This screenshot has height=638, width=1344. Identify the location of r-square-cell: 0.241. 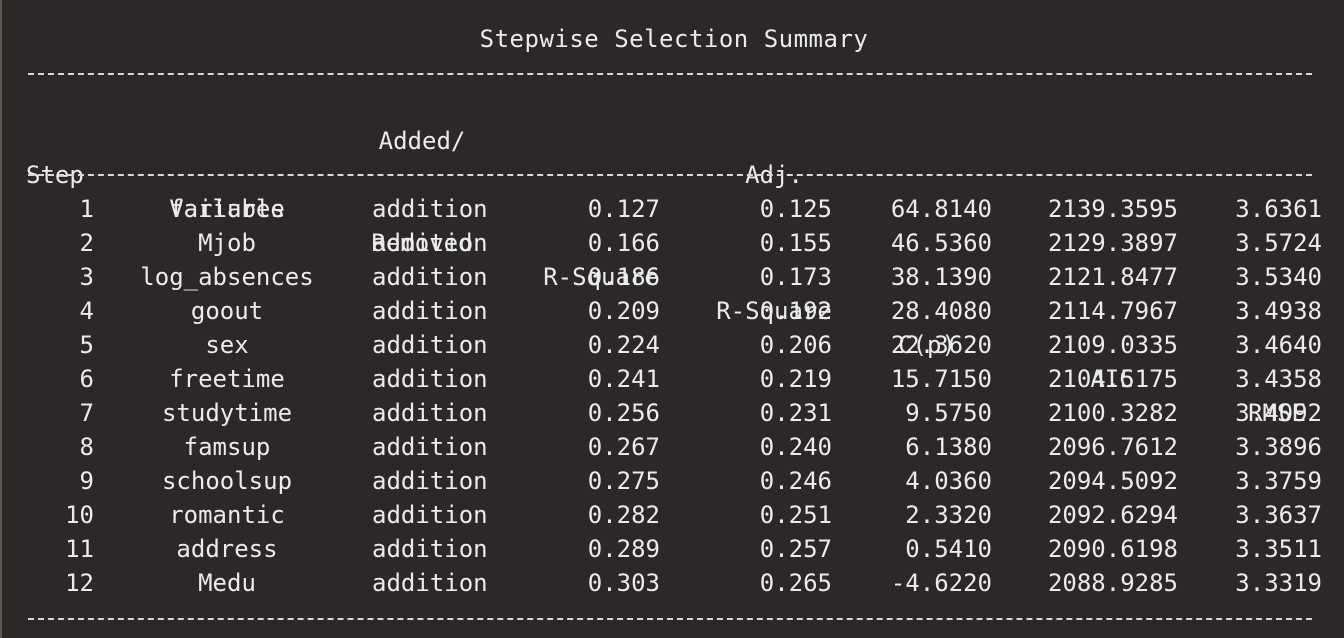
(623, 379).